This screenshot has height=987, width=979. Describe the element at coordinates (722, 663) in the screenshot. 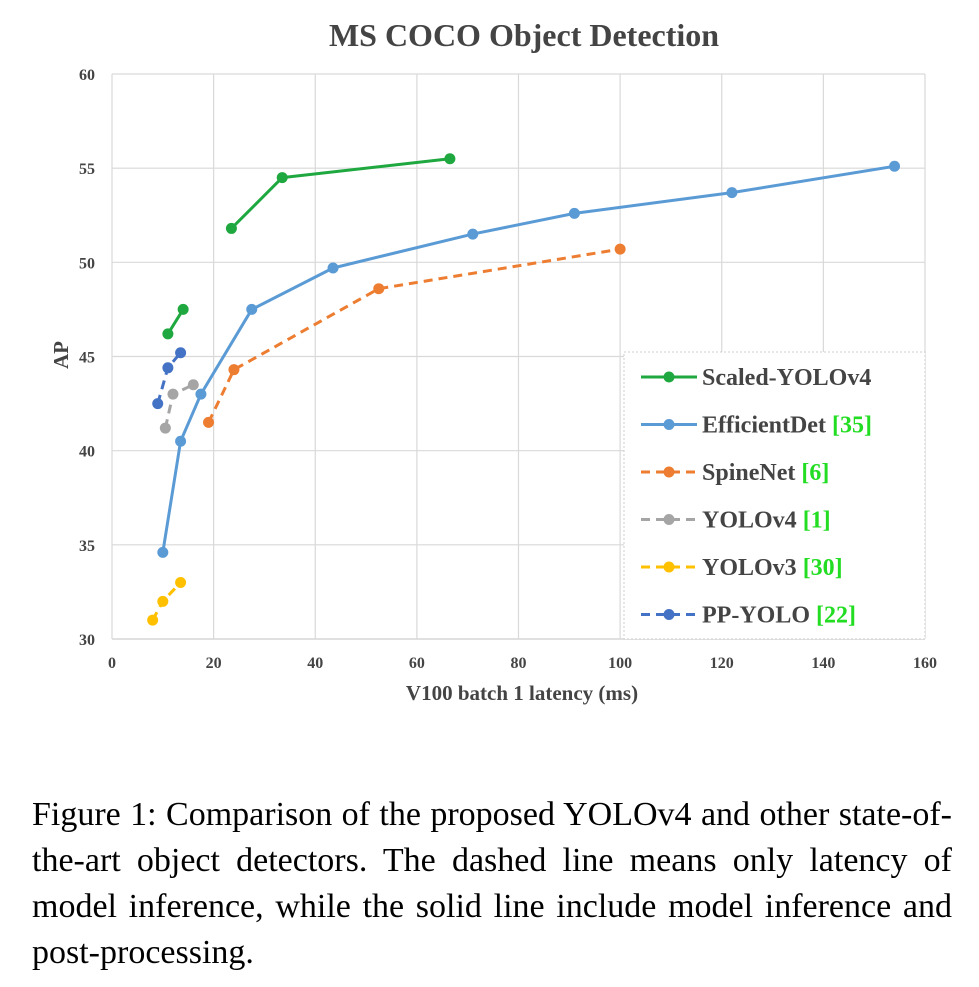

I see `x-tick-label: 120` at that location.